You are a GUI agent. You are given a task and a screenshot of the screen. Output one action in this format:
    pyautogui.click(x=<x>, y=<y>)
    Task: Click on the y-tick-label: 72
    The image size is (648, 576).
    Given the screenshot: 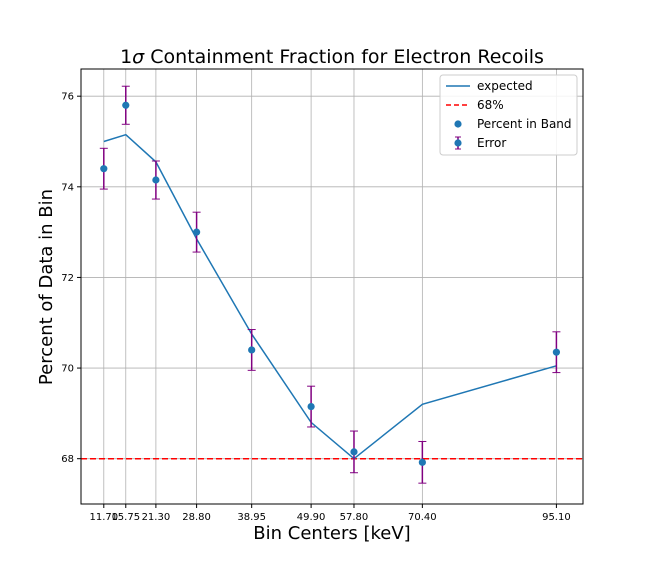 What is the action you would take?
    pyautogui.click(x=67, y=278)
    